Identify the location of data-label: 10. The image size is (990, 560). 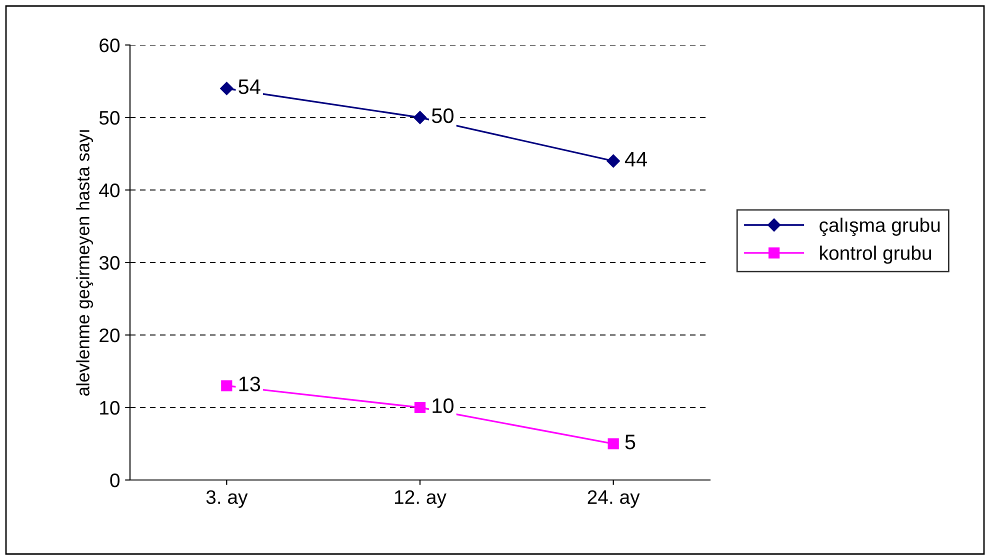
(443, 406).